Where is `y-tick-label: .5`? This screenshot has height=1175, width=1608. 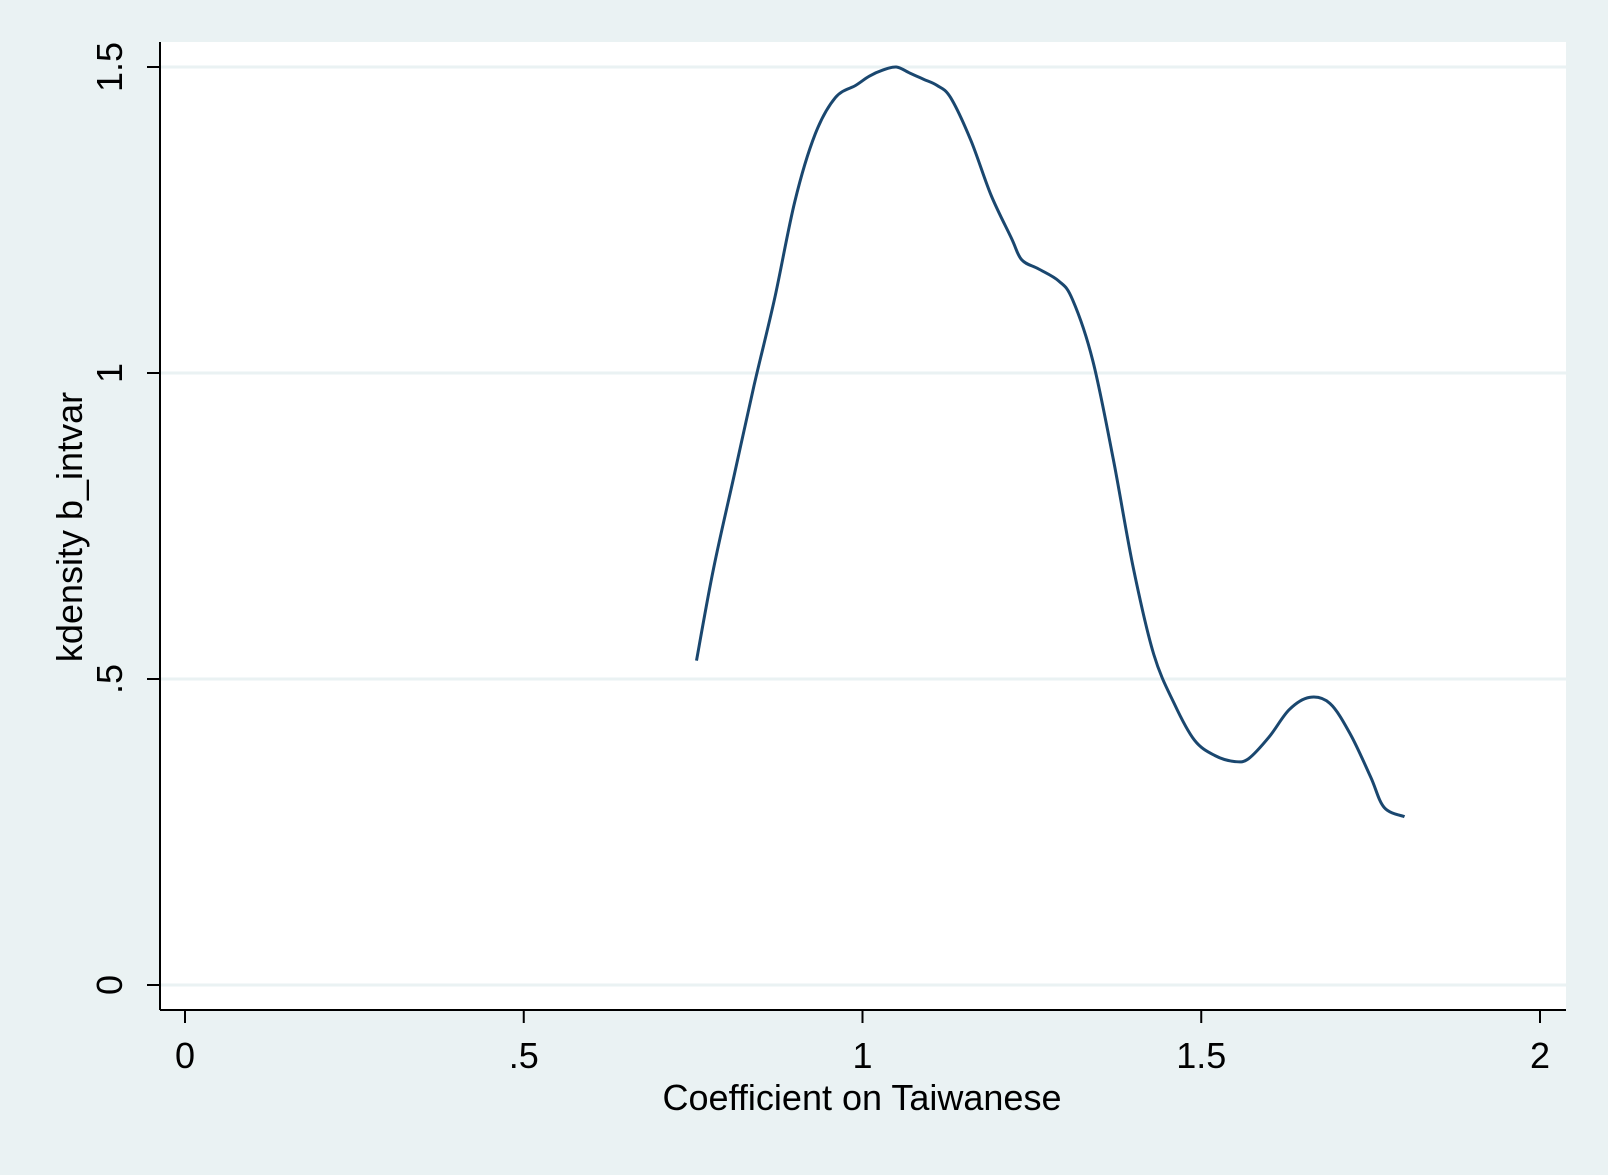 y-tick-label: .5 is located at coordinates (109, 679).